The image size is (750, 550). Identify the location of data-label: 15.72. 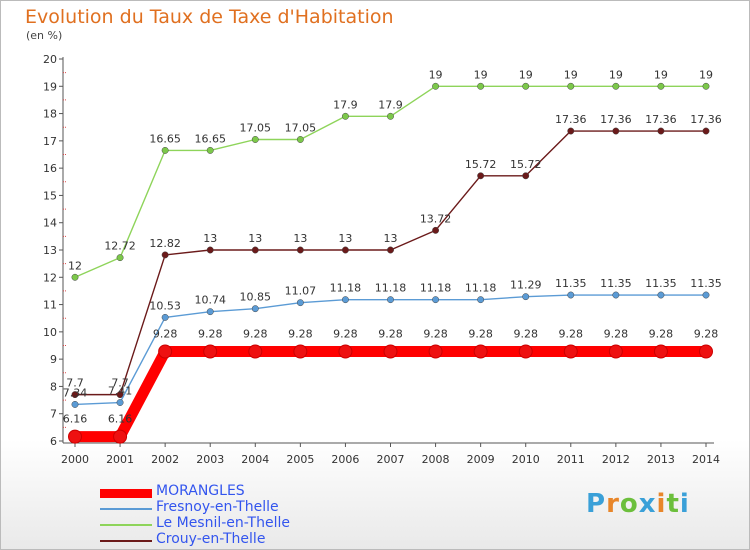
(481, 164).